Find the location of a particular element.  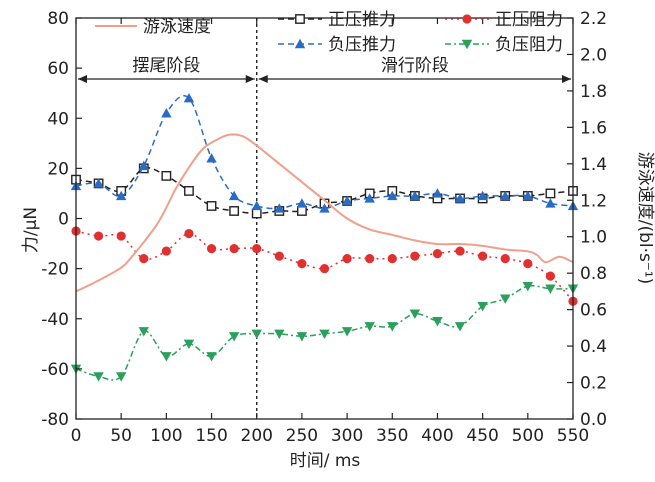

y-right-tick-label: 1.6 is located at coordinates (593, 128).